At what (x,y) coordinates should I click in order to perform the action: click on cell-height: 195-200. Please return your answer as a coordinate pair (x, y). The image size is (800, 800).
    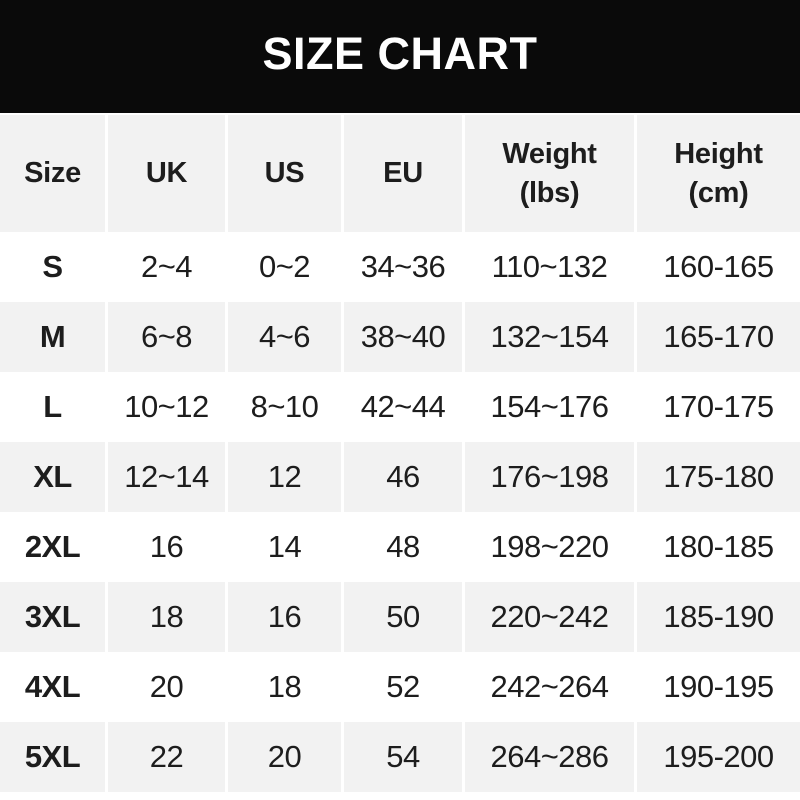
    Looking at the image, I should click on (718, 757).